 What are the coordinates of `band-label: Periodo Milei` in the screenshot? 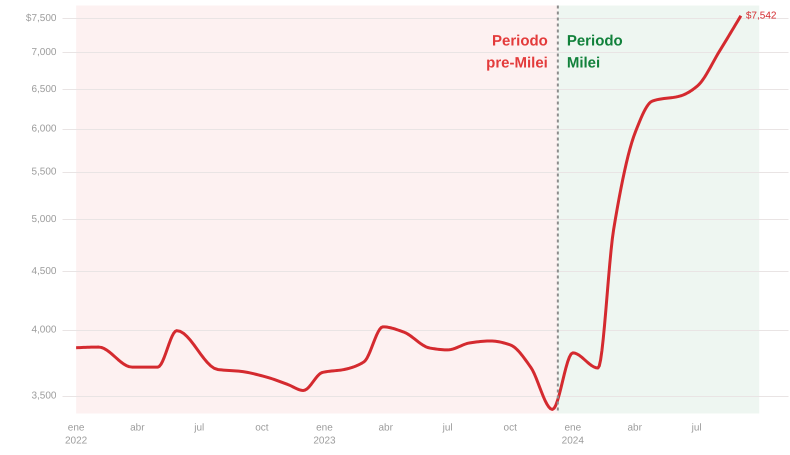 It's located at (594, 52).